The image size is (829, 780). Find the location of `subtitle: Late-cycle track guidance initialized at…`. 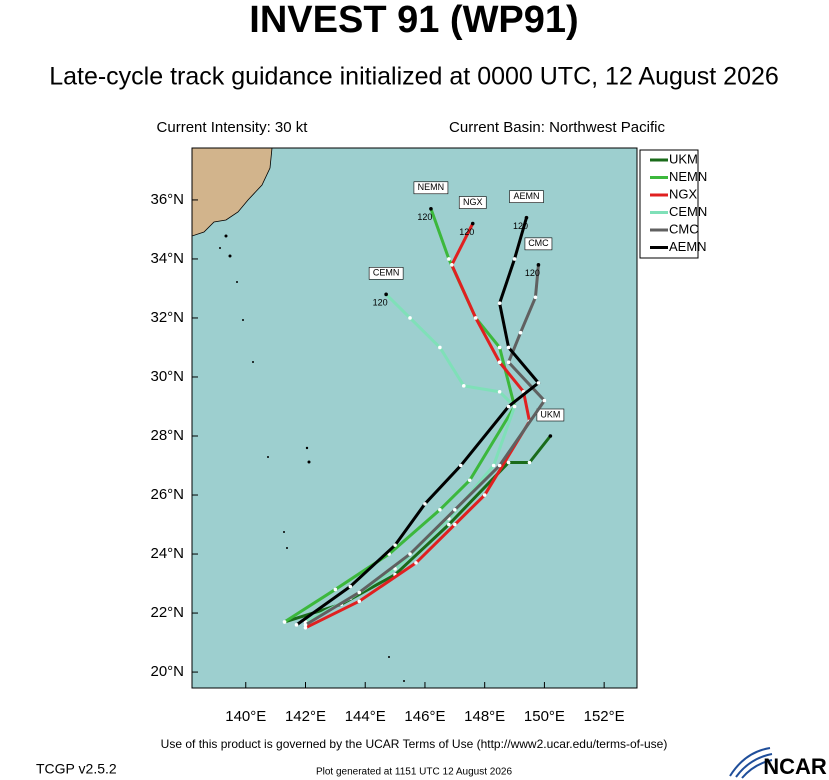

subtitle: Late-cycle track guidance initialized at… is located at coordinates (414, 77).